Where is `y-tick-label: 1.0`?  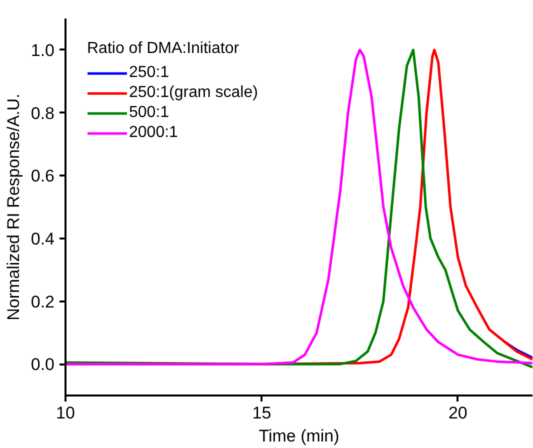
y-tick-label: 1.0 is located at coordinates (42, 50).